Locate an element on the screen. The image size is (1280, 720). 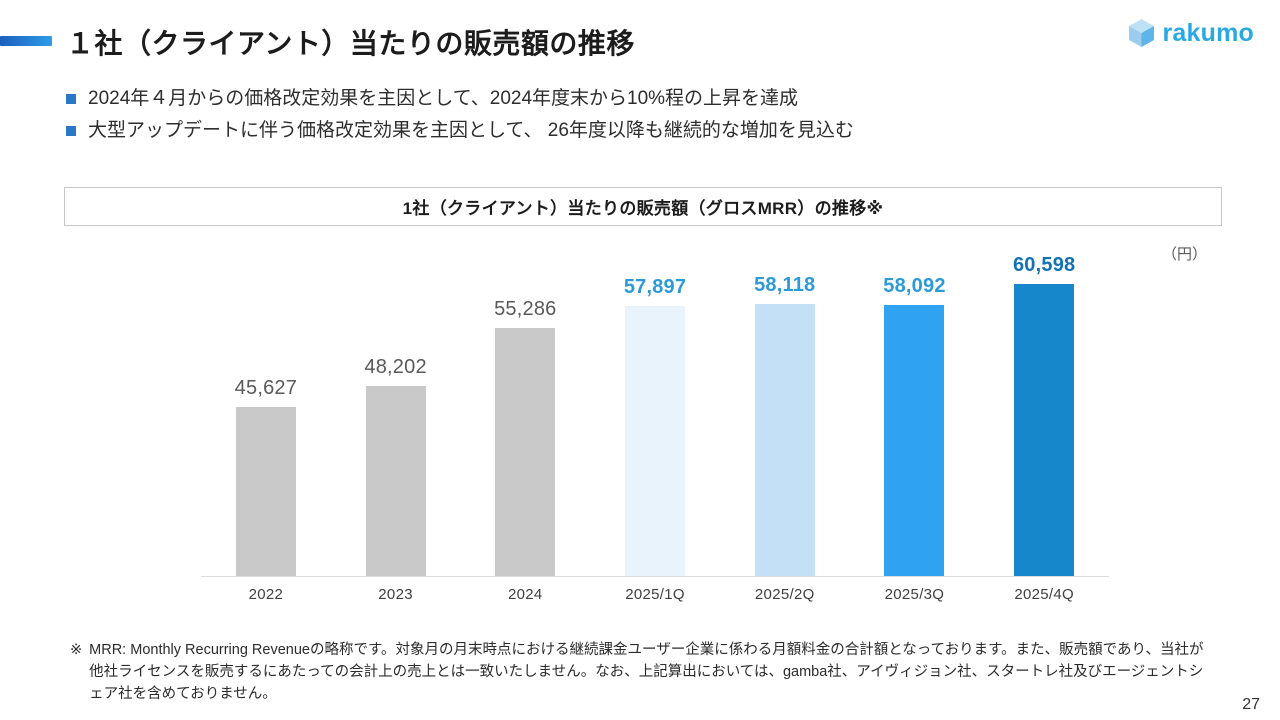
x-axis-labels: 2022 2023 2024 2025/1Q 2025/2Q 2025/3Q 2025/4Q is located at coordinates (655, 594).